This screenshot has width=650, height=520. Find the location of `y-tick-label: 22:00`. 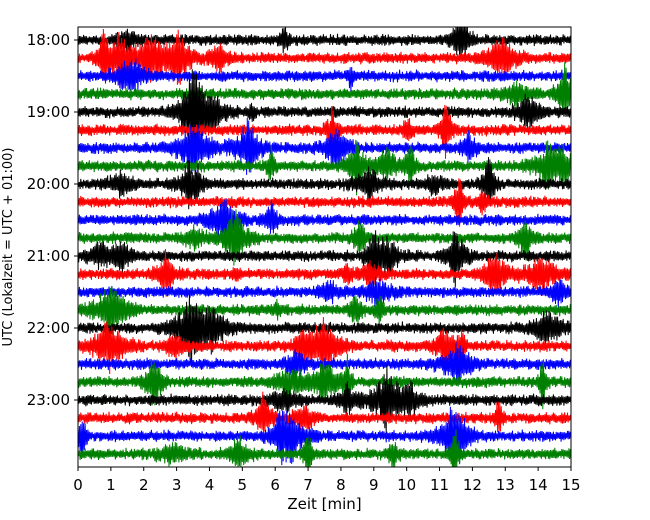

y-tick-label: 22:00 is located at coordinates (48, 328).